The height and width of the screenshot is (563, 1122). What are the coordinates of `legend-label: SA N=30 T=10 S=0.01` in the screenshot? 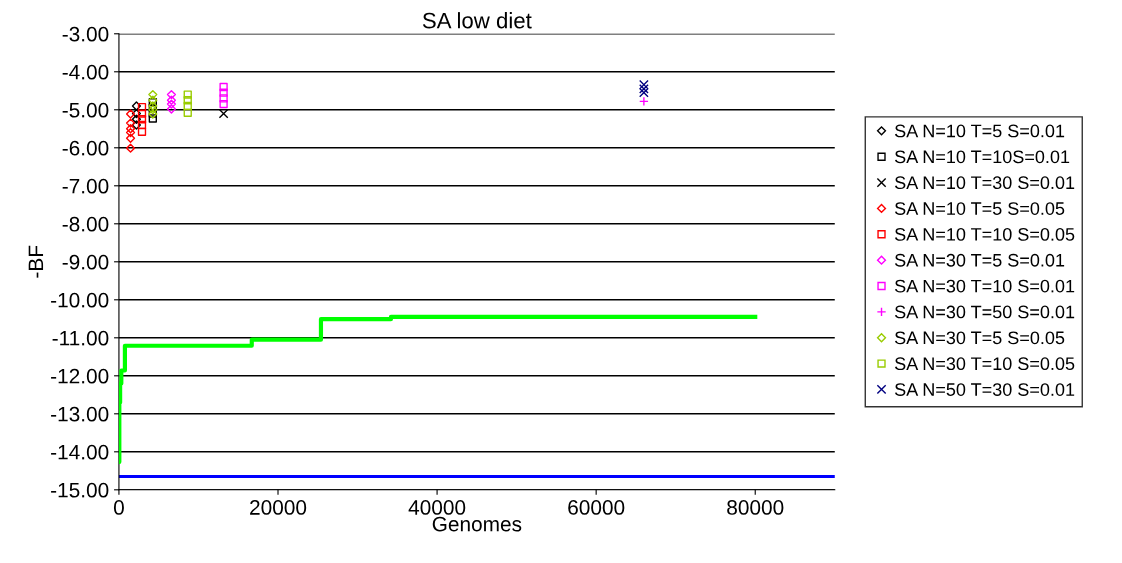 It's located at (984, 286).